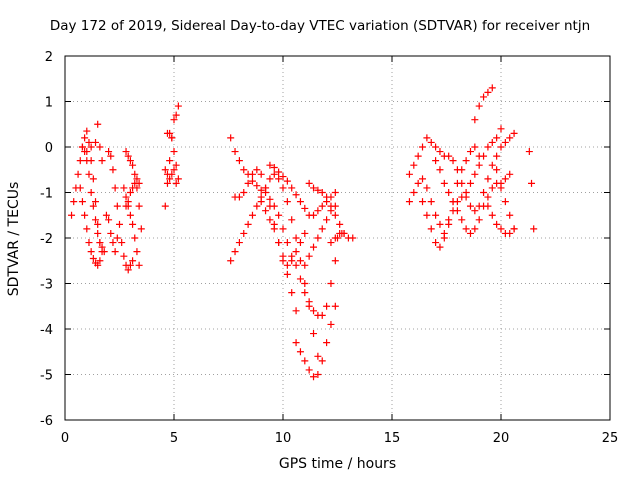  I want to click on y-tick-label: -5, so click(46, 376).